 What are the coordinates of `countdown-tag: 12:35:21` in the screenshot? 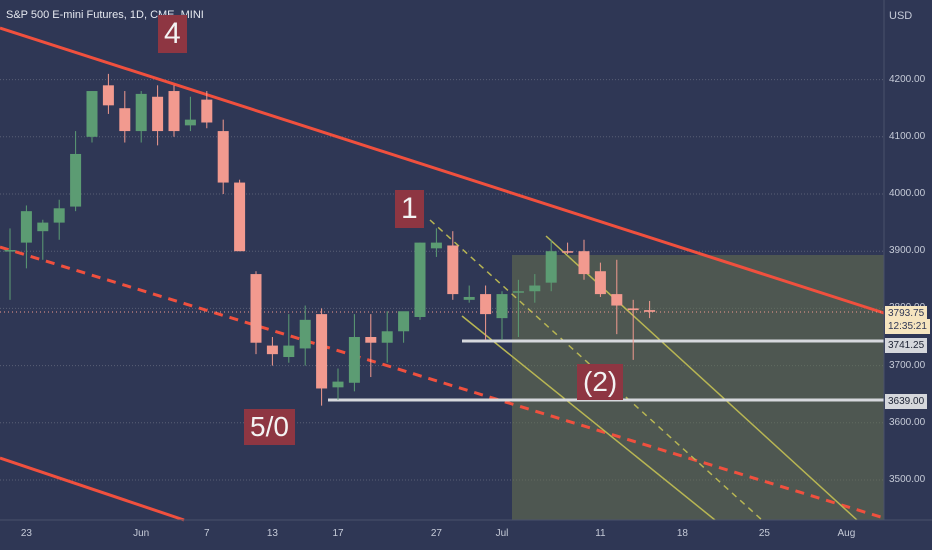 It's located at (907, 326).